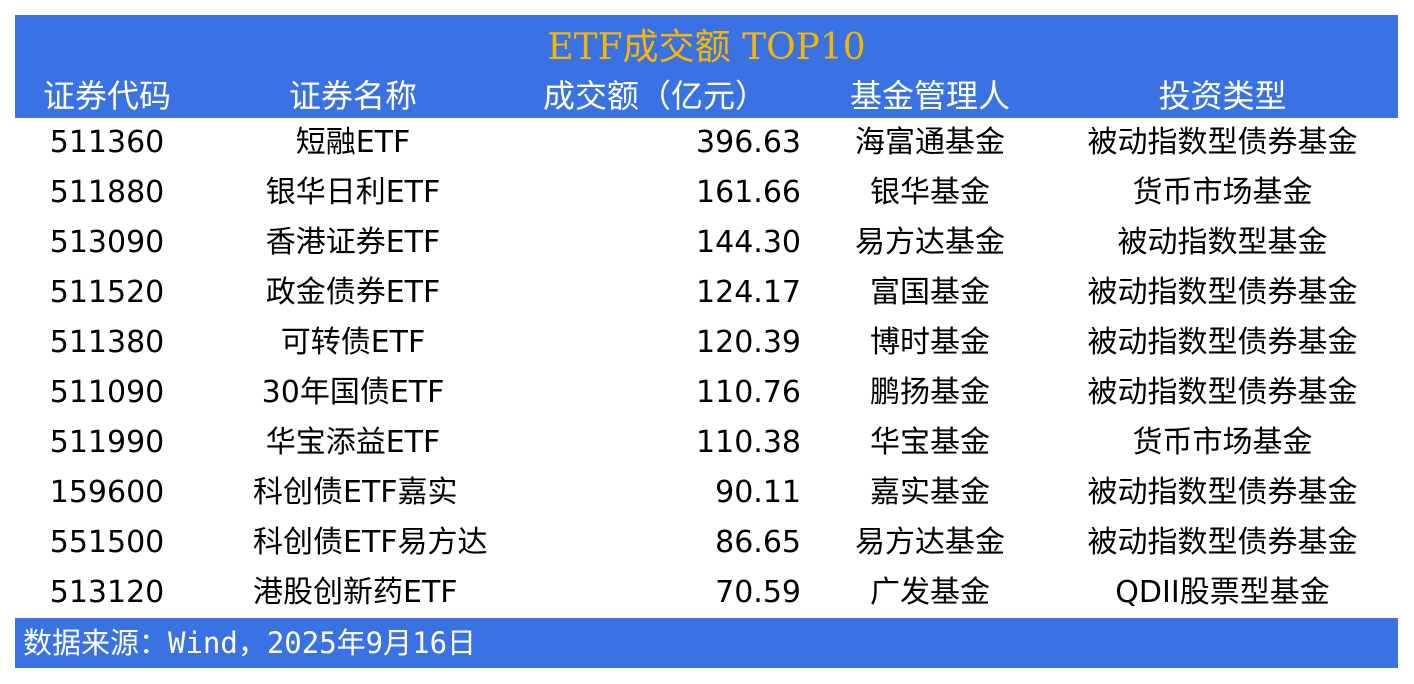 This screenshot has height=684, width=1414. Describe the element at coordinates (107, 442) in the screenshot. I see `cell-code: 511990` at that location.